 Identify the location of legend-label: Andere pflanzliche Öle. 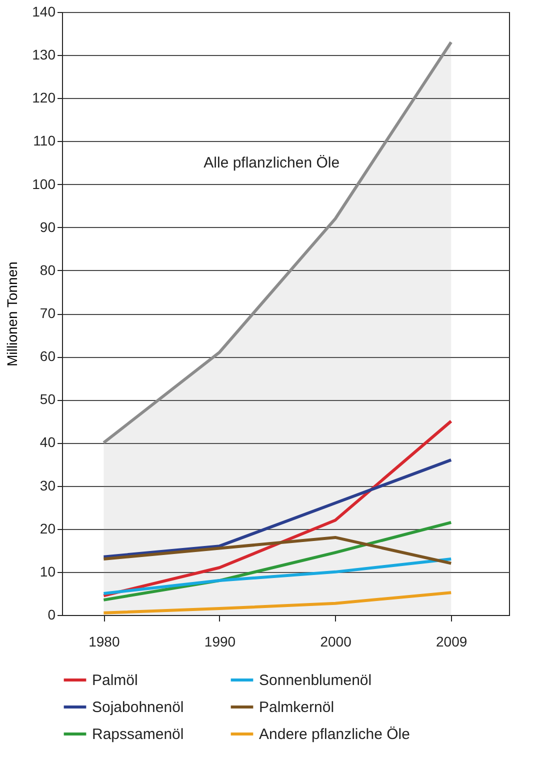
(334, 734).